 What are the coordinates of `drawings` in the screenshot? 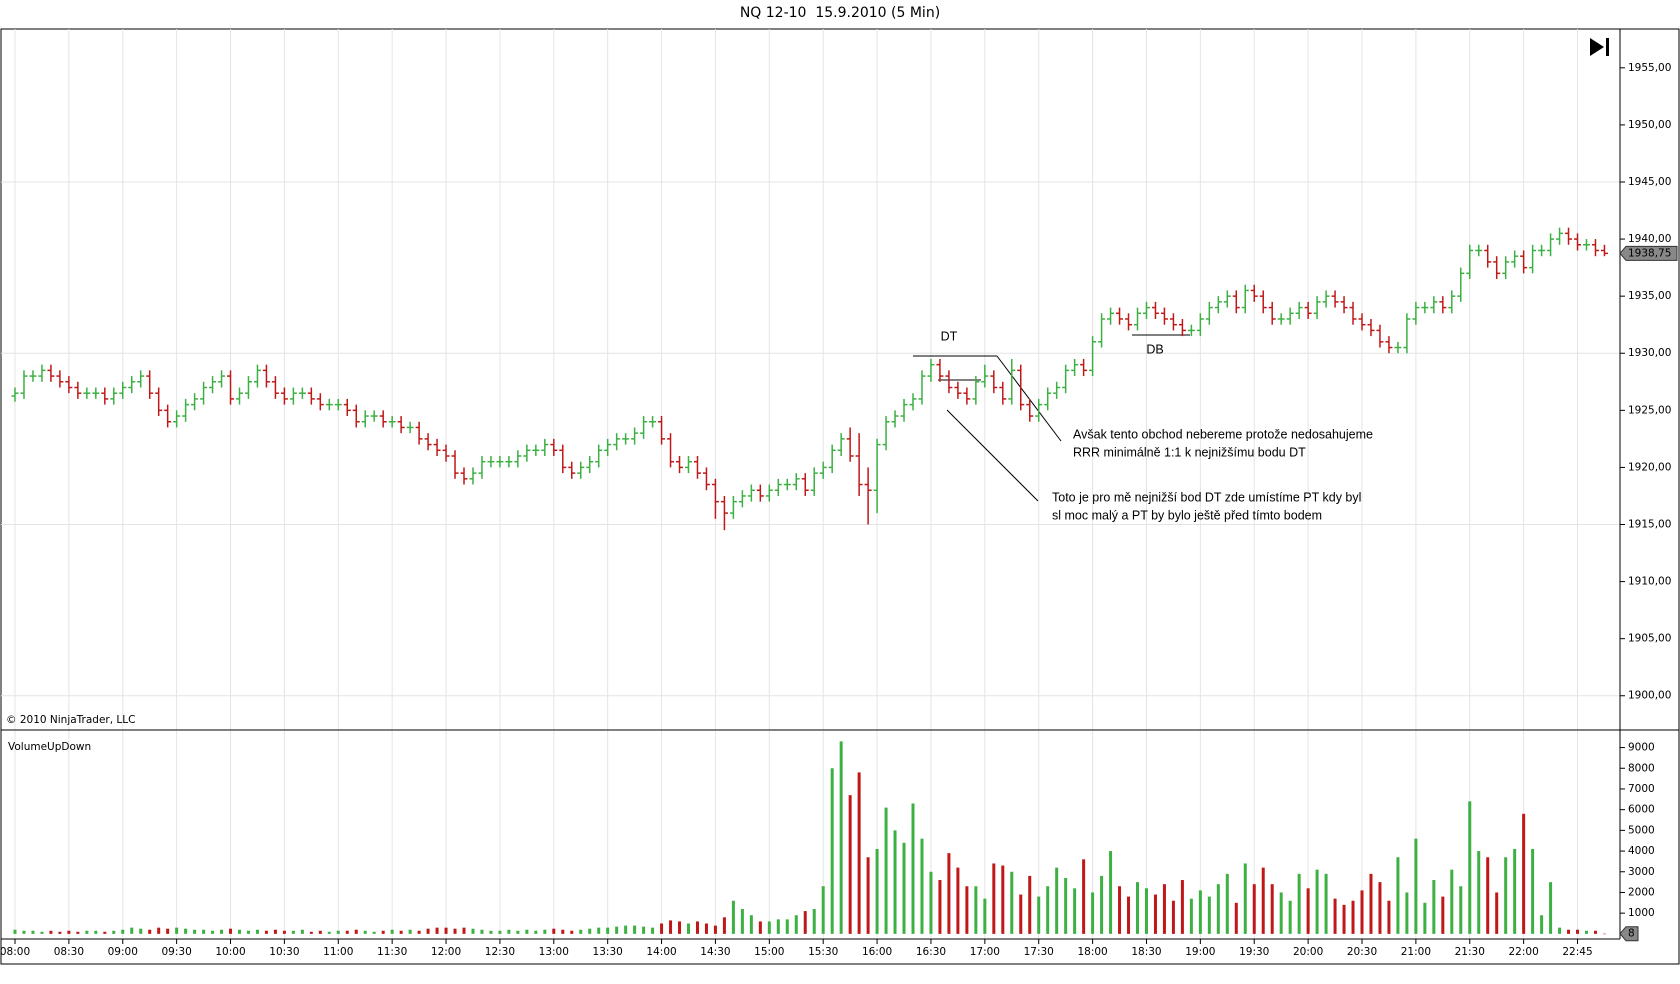 It's located at (1051, 418).